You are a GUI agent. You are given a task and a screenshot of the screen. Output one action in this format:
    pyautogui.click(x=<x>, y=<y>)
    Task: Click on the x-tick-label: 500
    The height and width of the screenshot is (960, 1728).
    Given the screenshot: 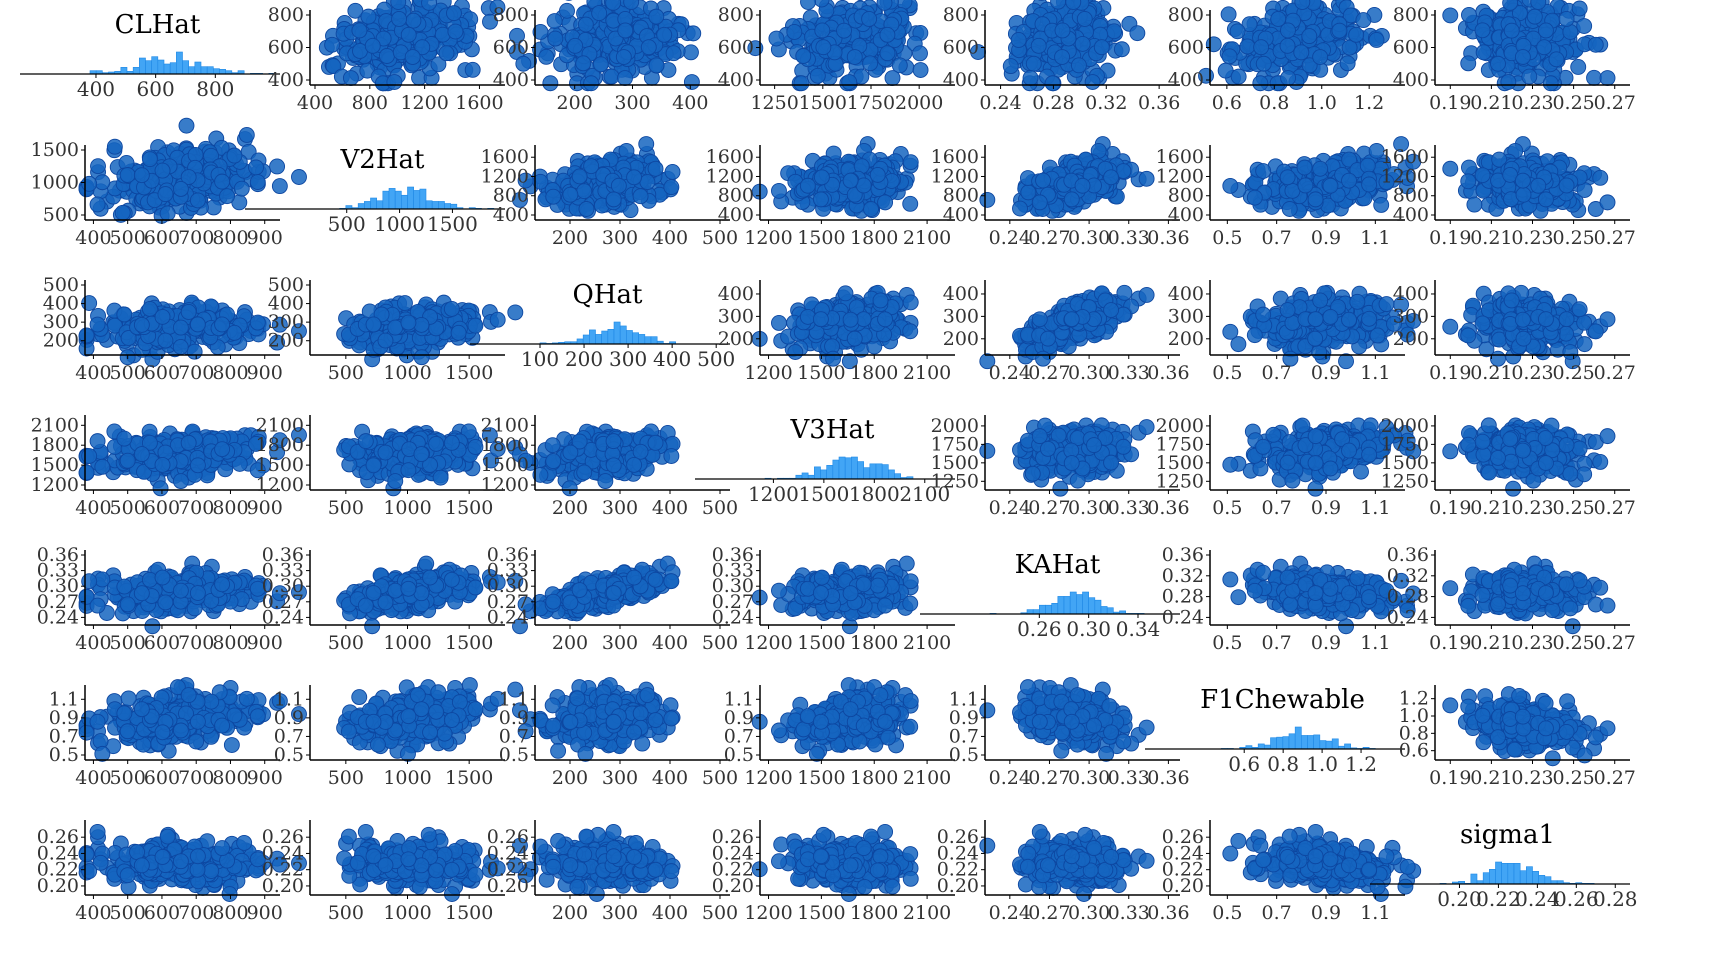 What is the action you would take?
    pyautogui.click(x=720, y=238)
    